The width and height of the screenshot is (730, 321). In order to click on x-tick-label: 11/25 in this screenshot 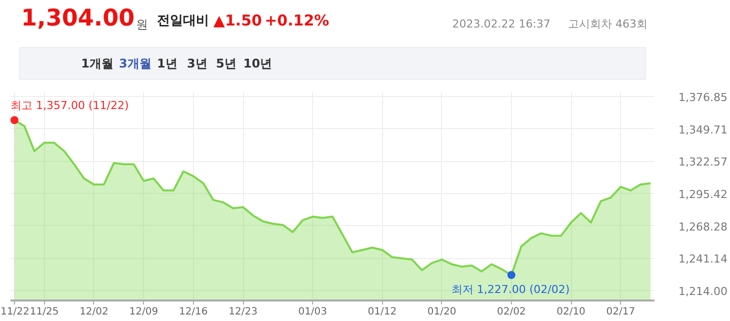, I will do `click(44, 312)`.